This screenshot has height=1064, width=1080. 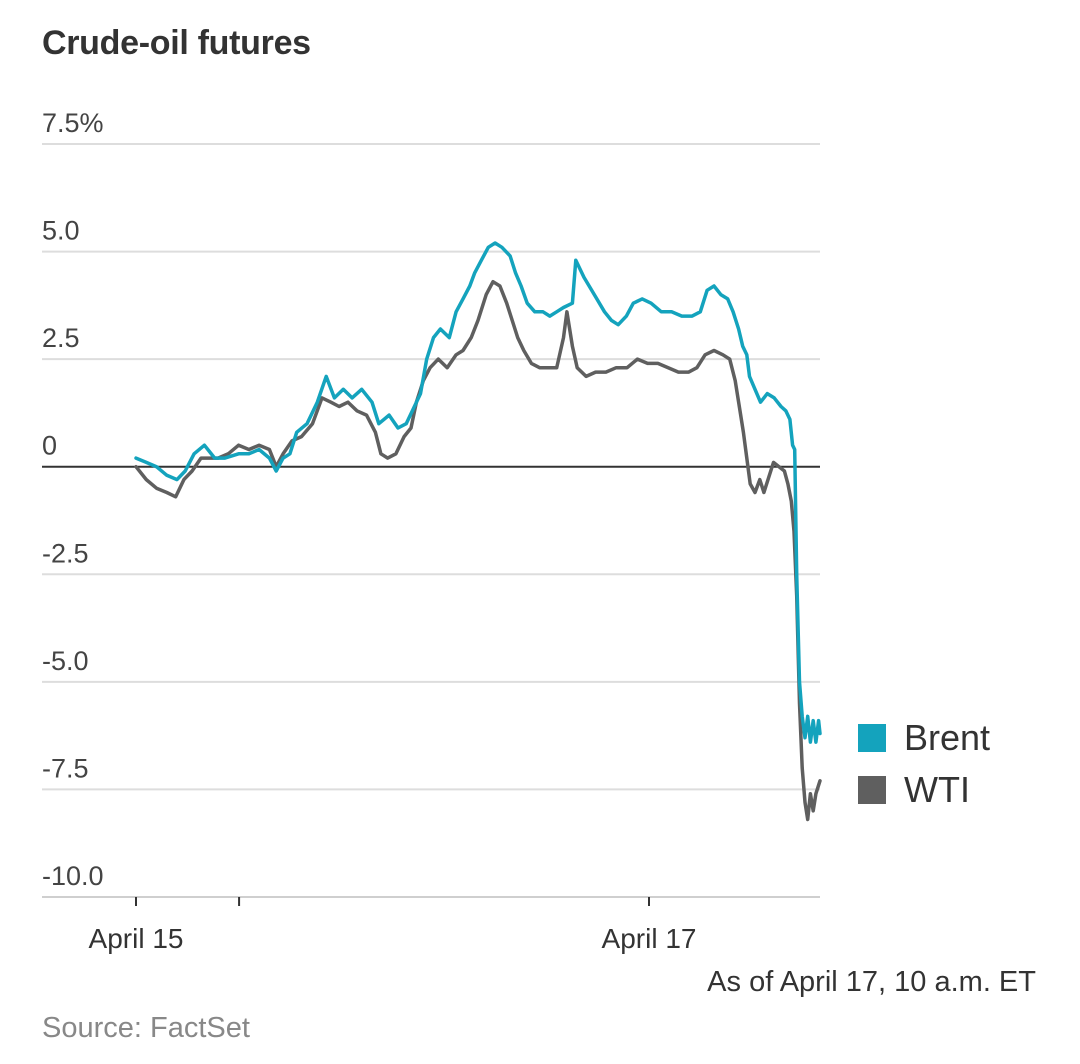 I want to click on y-tick-label: 7.5%, so click(x=73, y=123).